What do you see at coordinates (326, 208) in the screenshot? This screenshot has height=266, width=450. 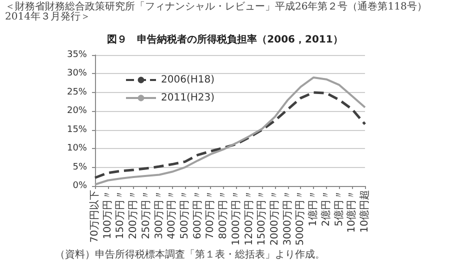 I see `x-tick-label: 2億円〃` at bounding box center [326, 208].